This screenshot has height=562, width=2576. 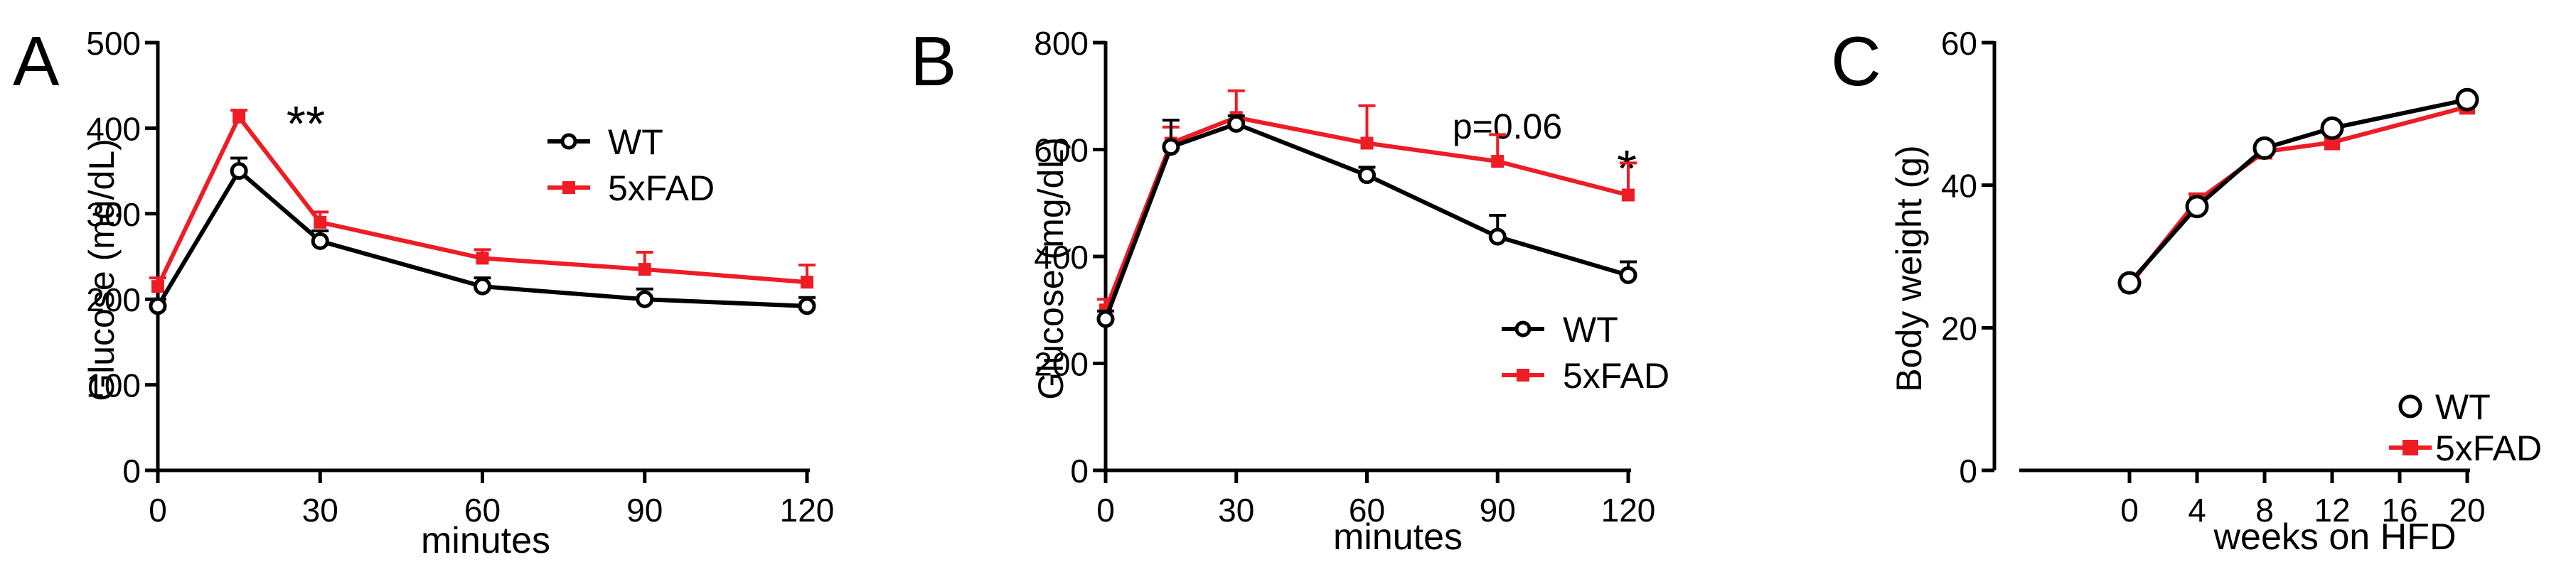 What do you see at coordinates (306, 124) in the screenshot?
I see `significance-stars: **` at bounding box center [306, 124].